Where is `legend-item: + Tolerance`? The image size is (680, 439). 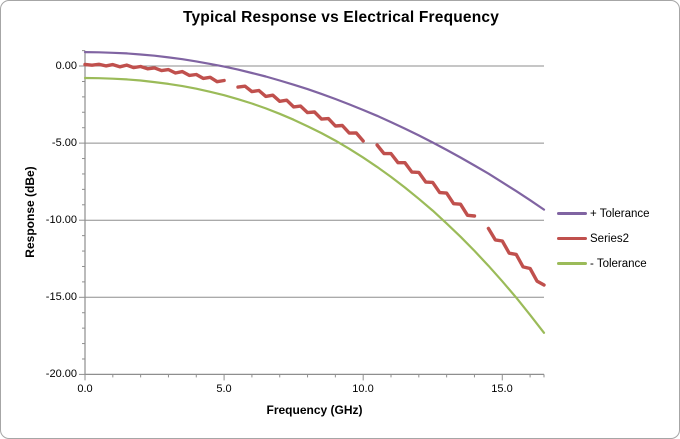 legend-item: + Tolerance is located at coordinates (617, 213).